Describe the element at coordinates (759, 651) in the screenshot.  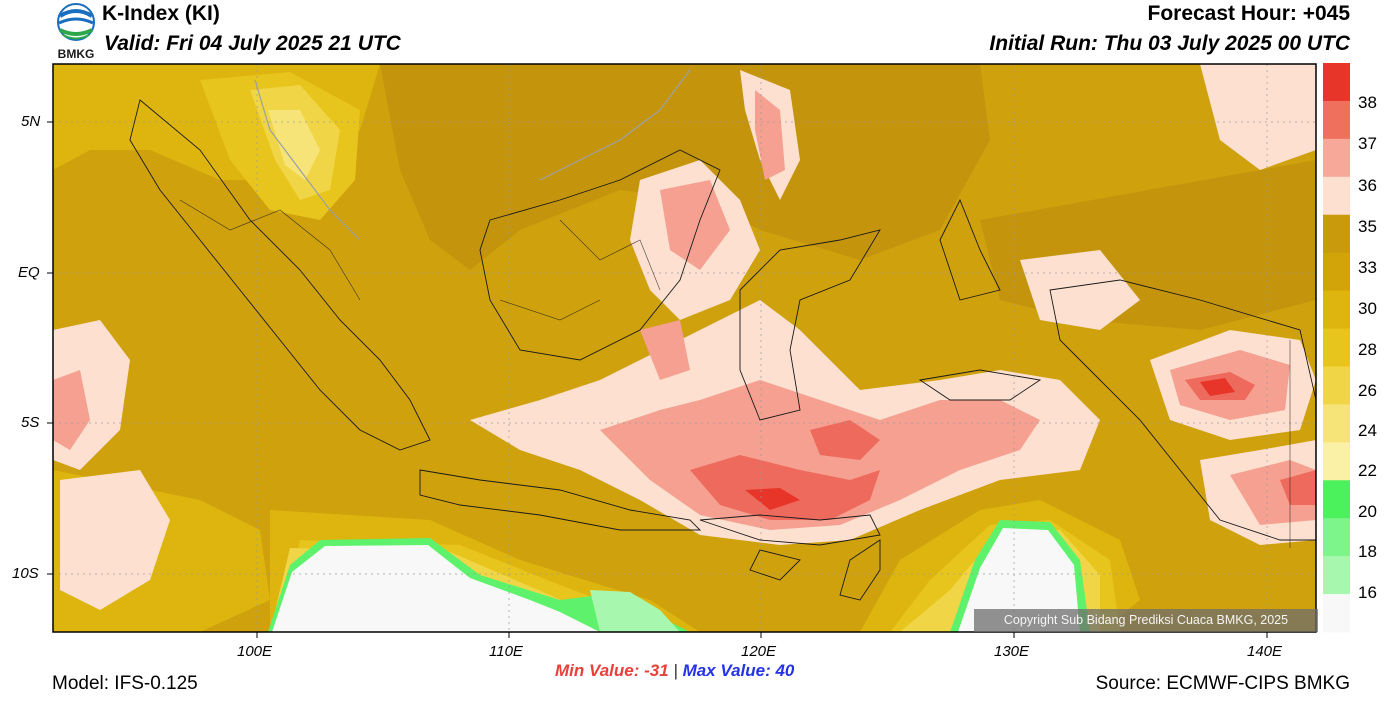
I see `lon-label-120e: 120E` at that location.